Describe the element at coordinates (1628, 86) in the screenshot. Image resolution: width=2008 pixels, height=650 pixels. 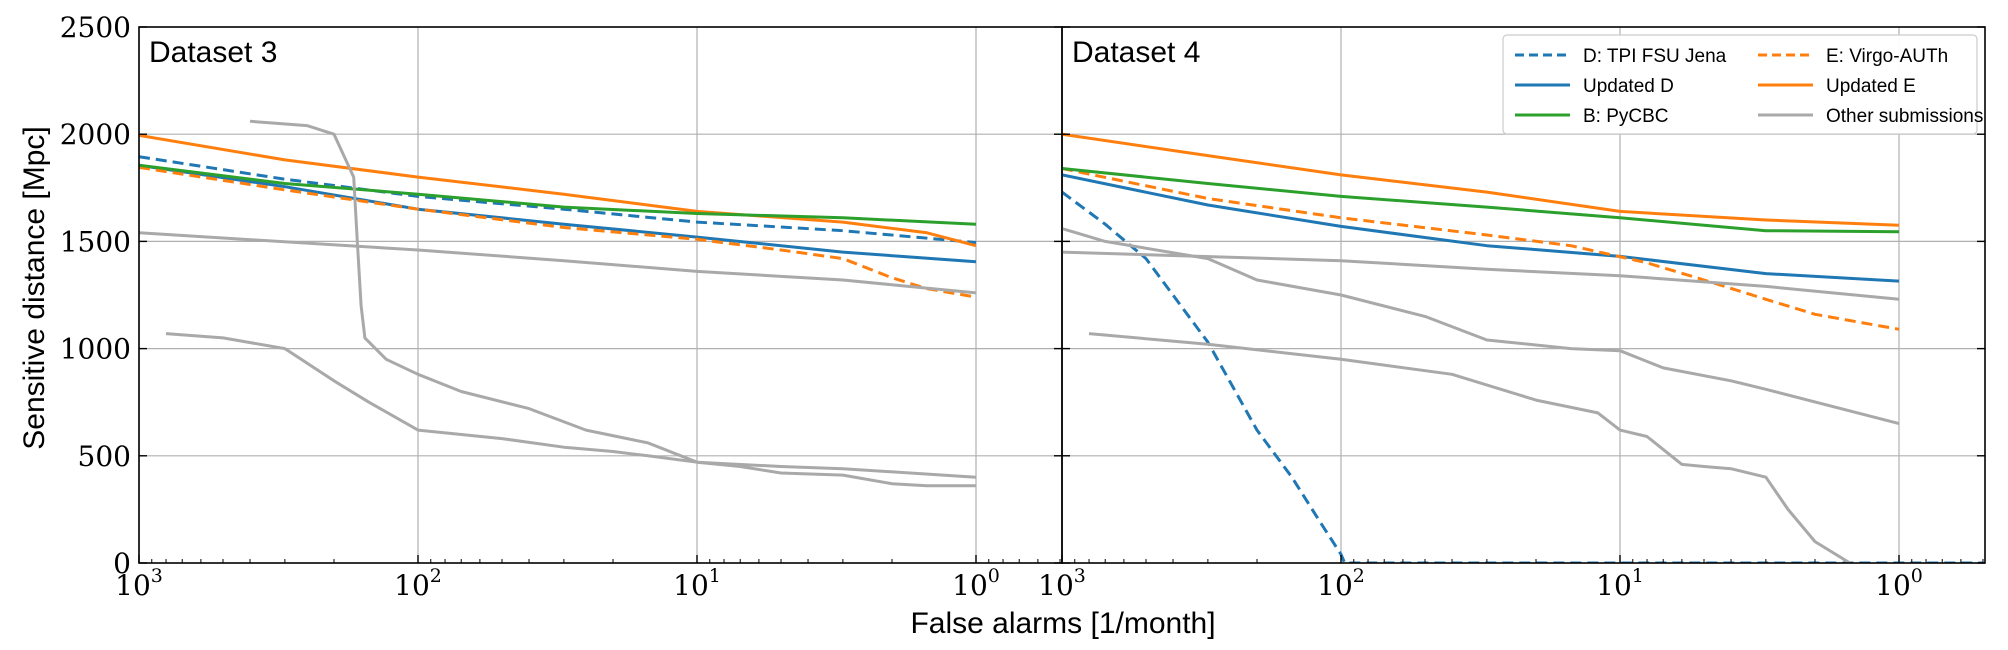
I see `legend-label: Updated D` at that location.